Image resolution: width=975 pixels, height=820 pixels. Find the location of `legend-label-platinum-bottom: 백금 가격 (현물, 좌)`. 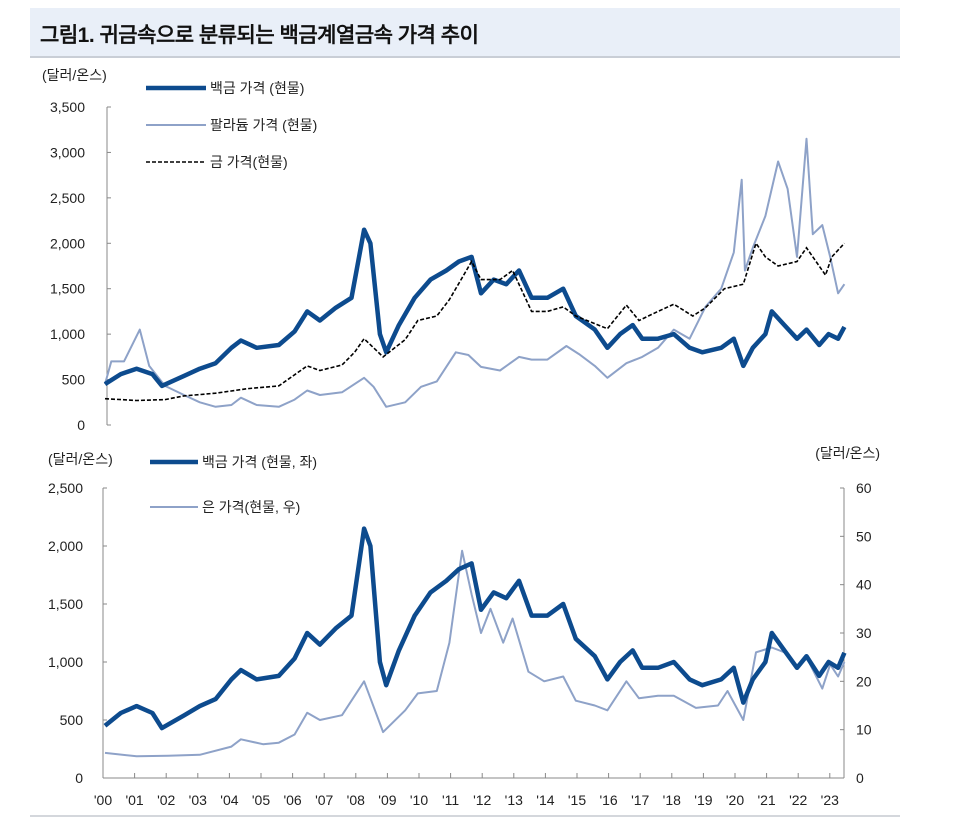

legend-label-platinum-bottom: 백금 가격 (현물, 좌) is located at coordinates (259, 462).